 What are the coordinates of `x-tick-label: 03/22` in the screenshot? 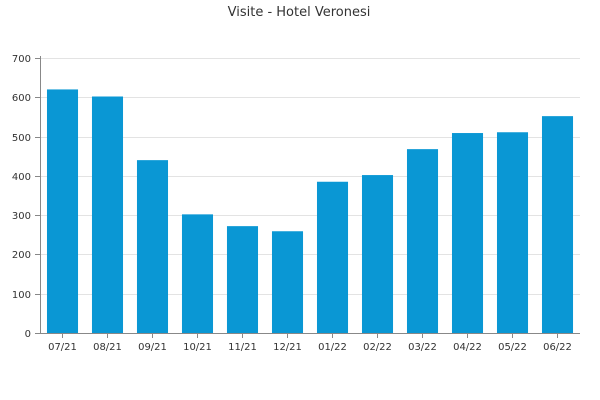 It's located at (422, 347).